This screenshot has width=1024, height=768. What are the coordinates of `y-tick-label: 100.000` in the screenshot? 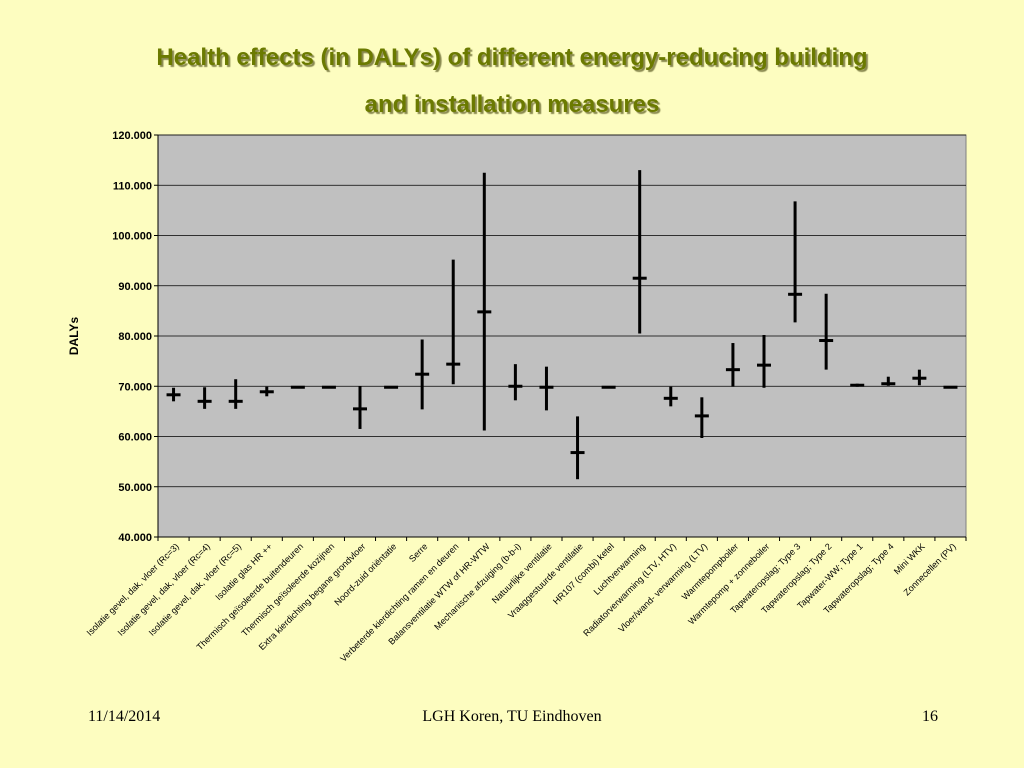 It's located at (132, 237).